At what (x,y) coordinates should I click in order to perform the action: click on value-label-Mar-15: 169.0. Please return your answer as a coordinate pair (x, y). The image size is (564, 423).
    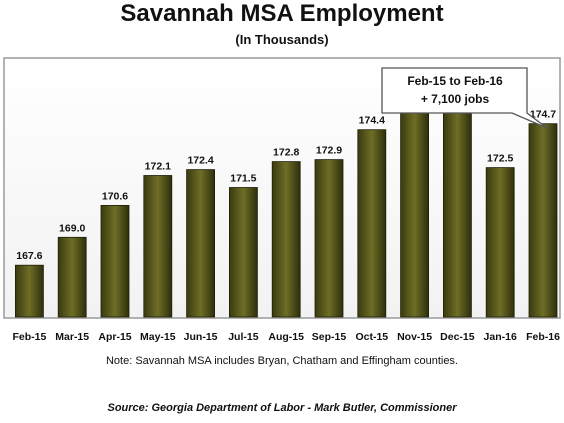
    Looking at the image, I should click on (72, 228).